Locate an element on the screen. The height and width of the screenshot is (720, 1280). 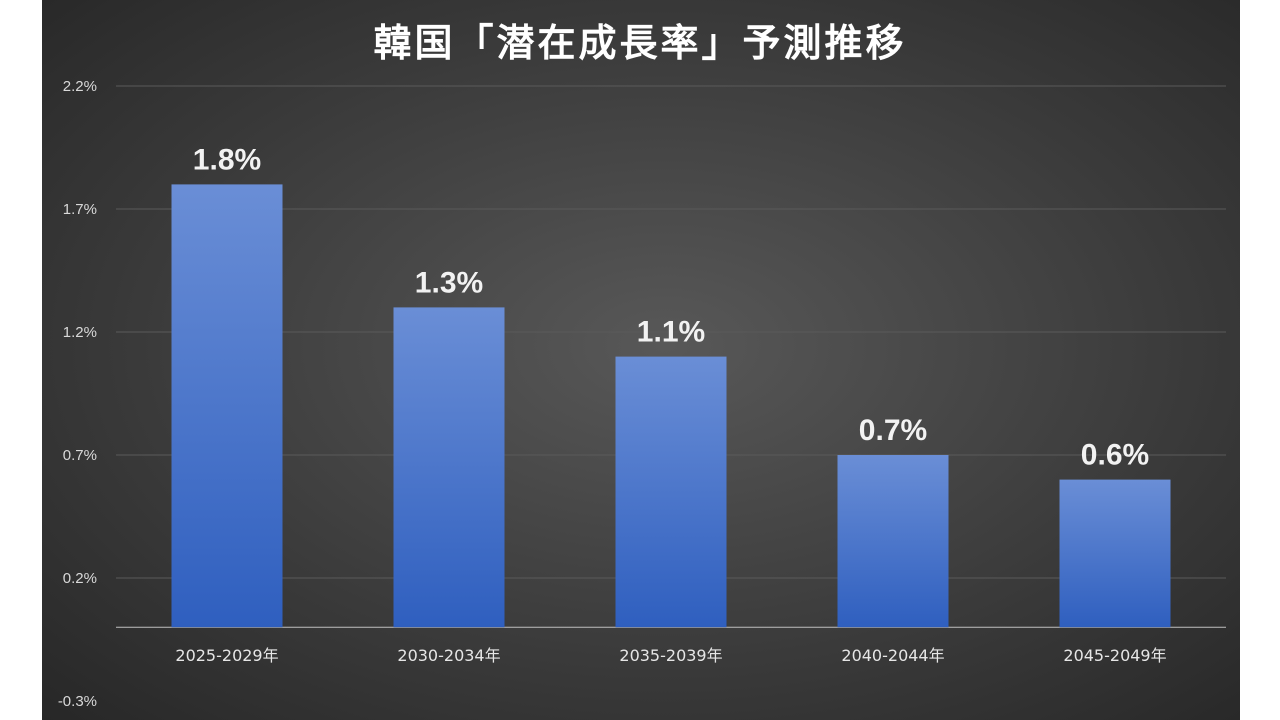
data-label: 0.7% is located at coordinates (893, 430).